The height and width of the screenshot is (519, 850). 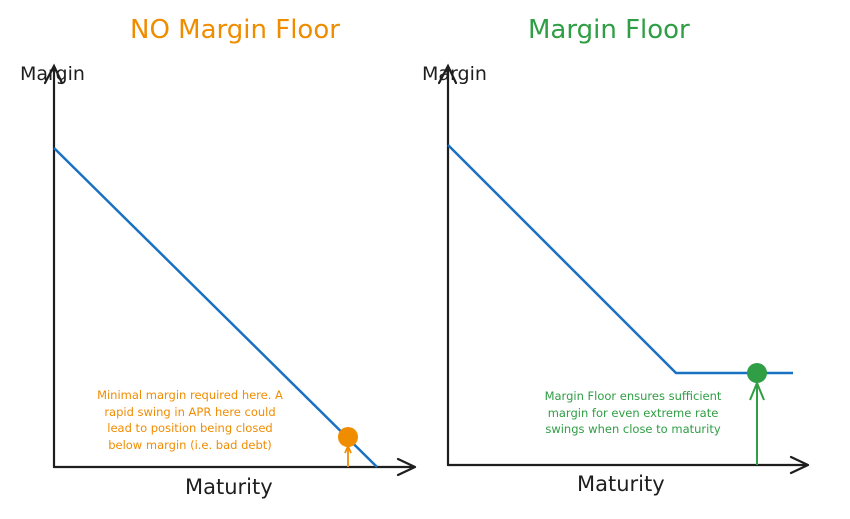 What do you see at coordinates (757, 373) in the screenshot?
I see `right-point` at bounding box center [757, 373].